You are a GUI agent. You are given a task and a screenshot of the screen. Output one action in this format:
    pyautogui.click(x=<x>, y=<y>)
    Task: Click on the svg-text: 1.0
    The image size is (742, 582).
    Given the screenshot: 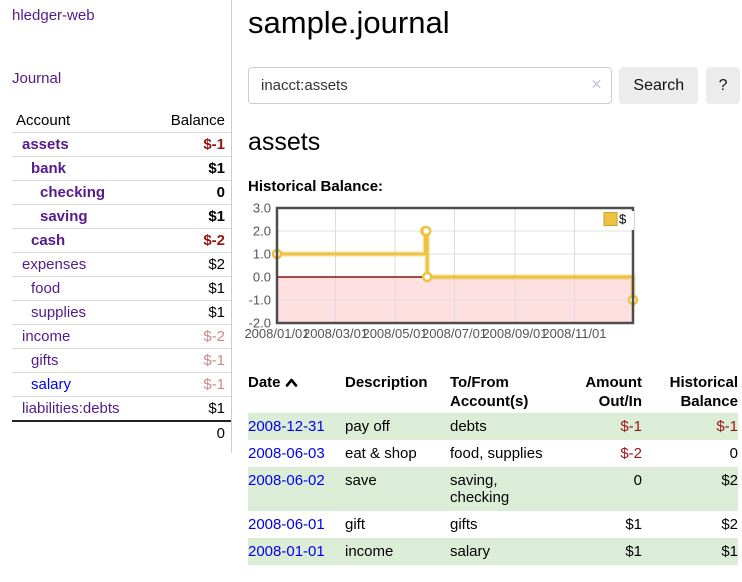 What is the action you would take?
    pyautogui.click(x=262, y=254)
    